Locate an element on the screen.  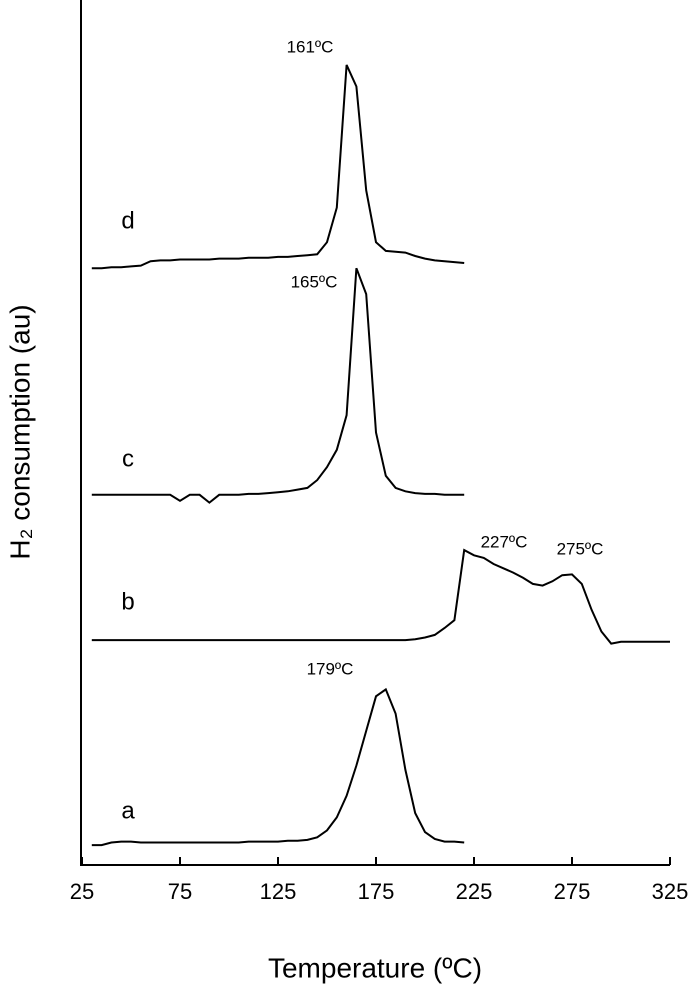
annotation: 275ºC is located at coordinates (580, 548).